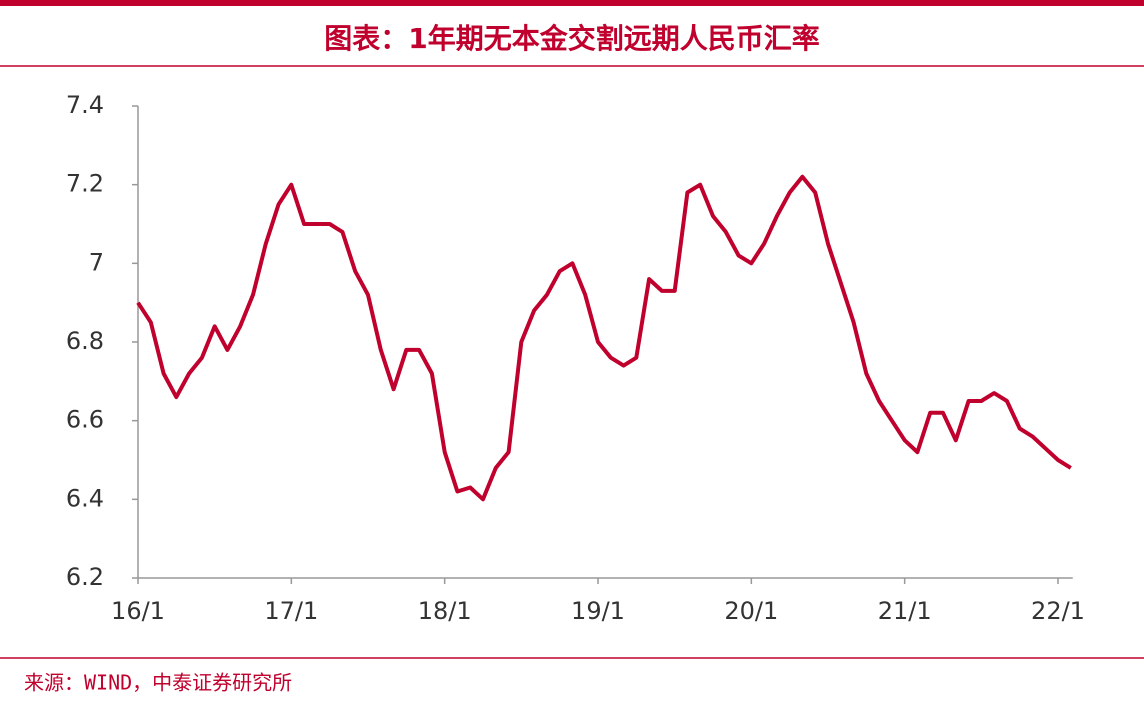 This screenshot has width=1144, height=704. What do you see at coordinates (85, 498) in the screenshot?
I see `y-tick-label: 6.4` at bounding box center [85, 498].